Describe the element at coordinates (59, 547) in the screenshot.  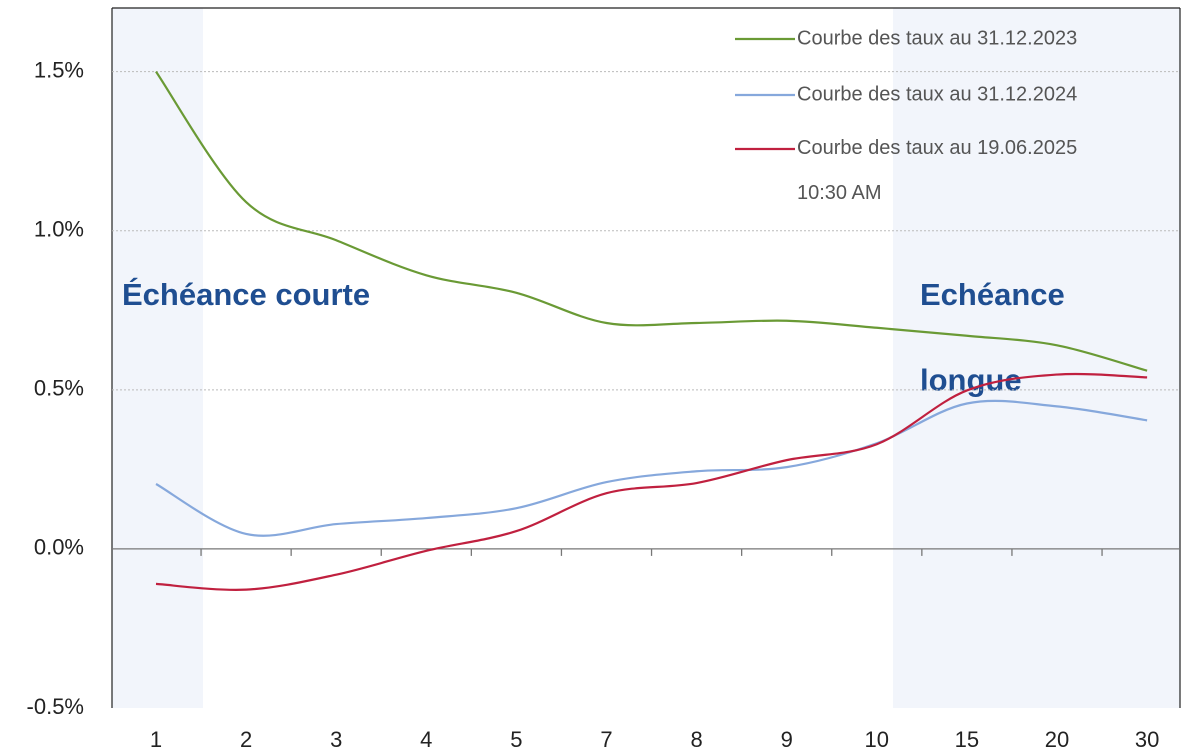
I see `y-tick-label: 0.0%` at that location.